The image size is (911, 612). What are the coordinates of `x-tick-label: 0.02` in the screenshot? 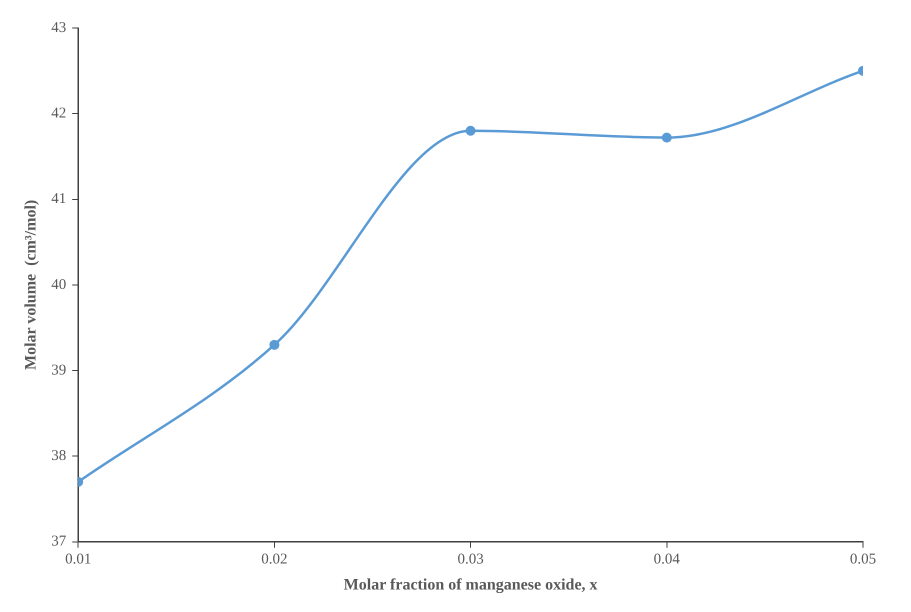 It's located at (274, 560).